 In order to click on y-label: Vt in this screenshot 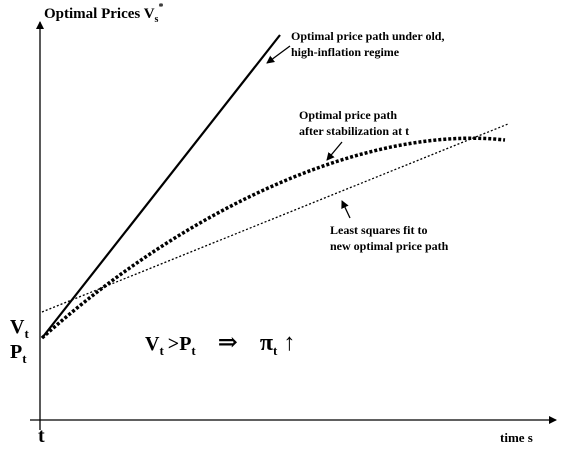, I will do `click(19, 328)`.